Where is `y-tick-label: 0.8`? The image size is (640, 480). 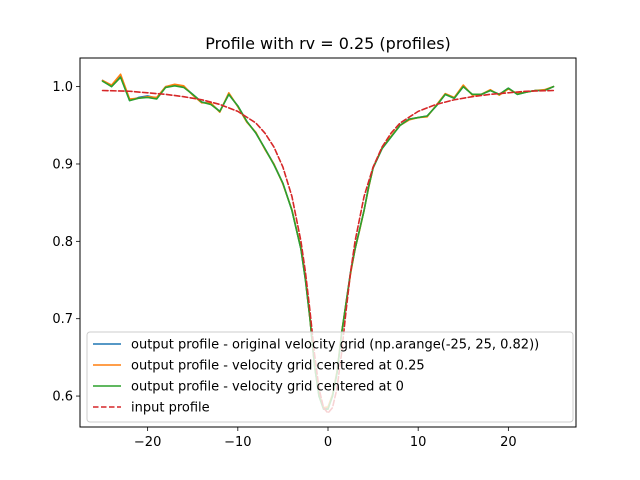
y-tick-label: 0.8 is located at coordinates (62, 242).